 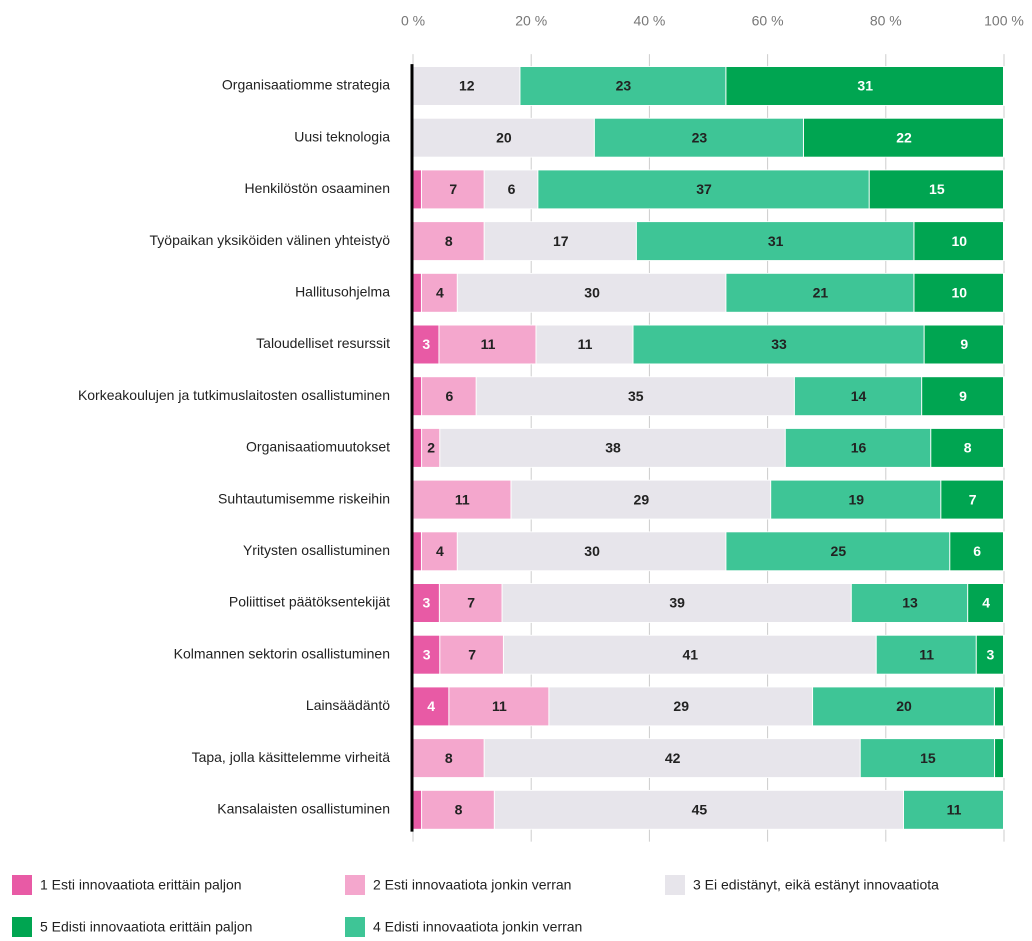 I want to click on legend-label: 2 Esti innovaatiota jonkin verran, so click(x=472, y=885).